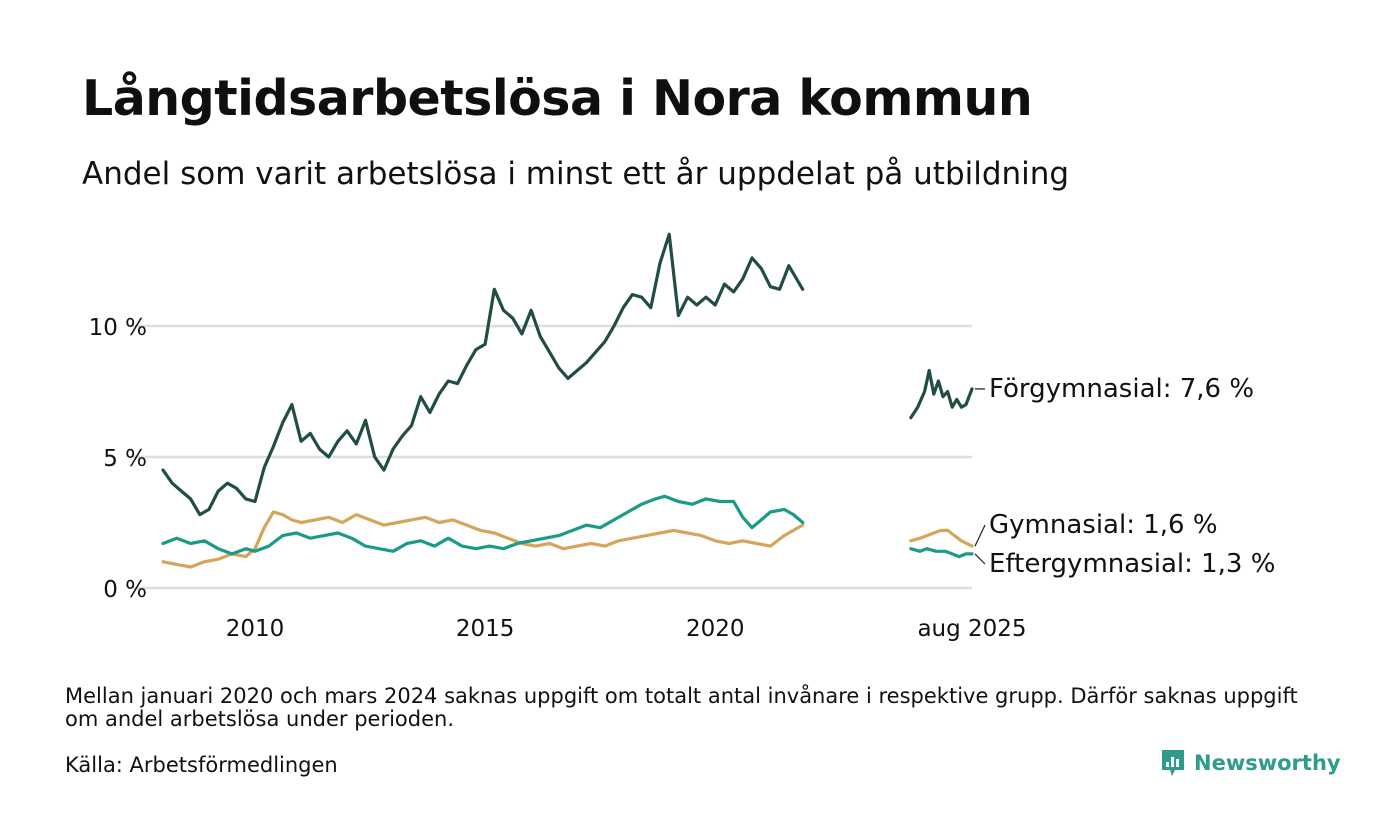 The height and width of the screenshot is (840, 1400). I want to click on x-tick-label: 2020, so click(715, 629).